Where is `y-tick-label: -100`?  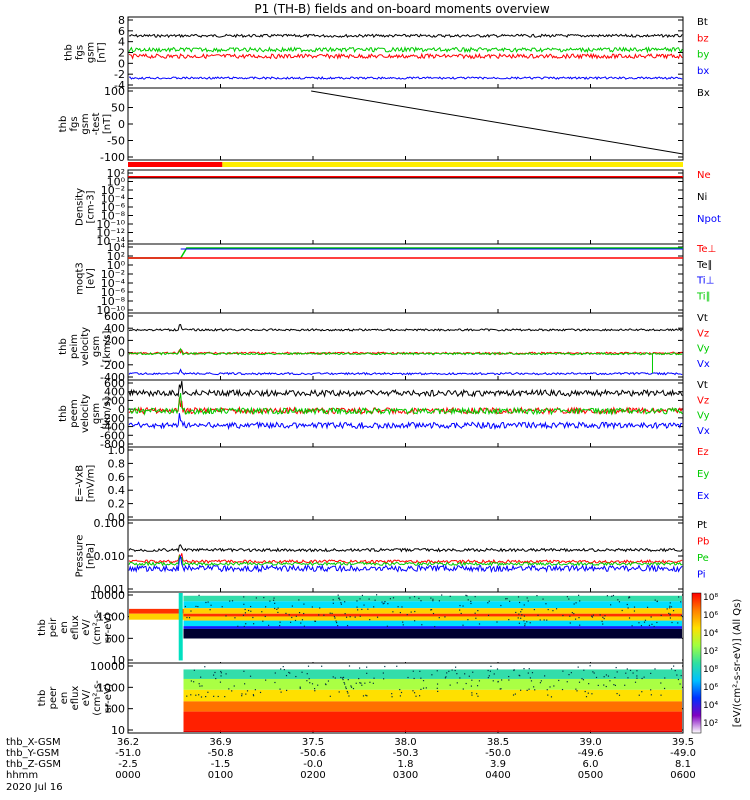 y-tick-label: -100 is located at coordinates (112, 157).